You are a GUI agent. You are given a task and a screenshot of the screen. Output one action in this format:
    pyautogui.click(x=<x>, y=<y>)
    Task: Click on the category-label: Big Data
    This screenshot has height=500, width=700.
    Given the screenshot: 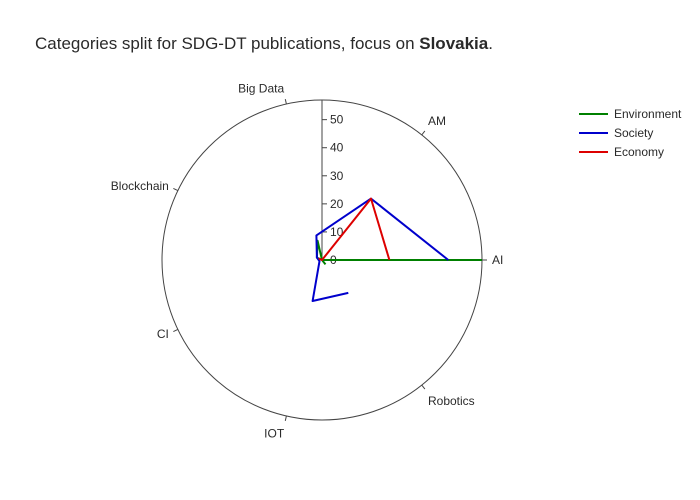 What is the action you would take?
    pyautogui.click(x=261, y=88)
    